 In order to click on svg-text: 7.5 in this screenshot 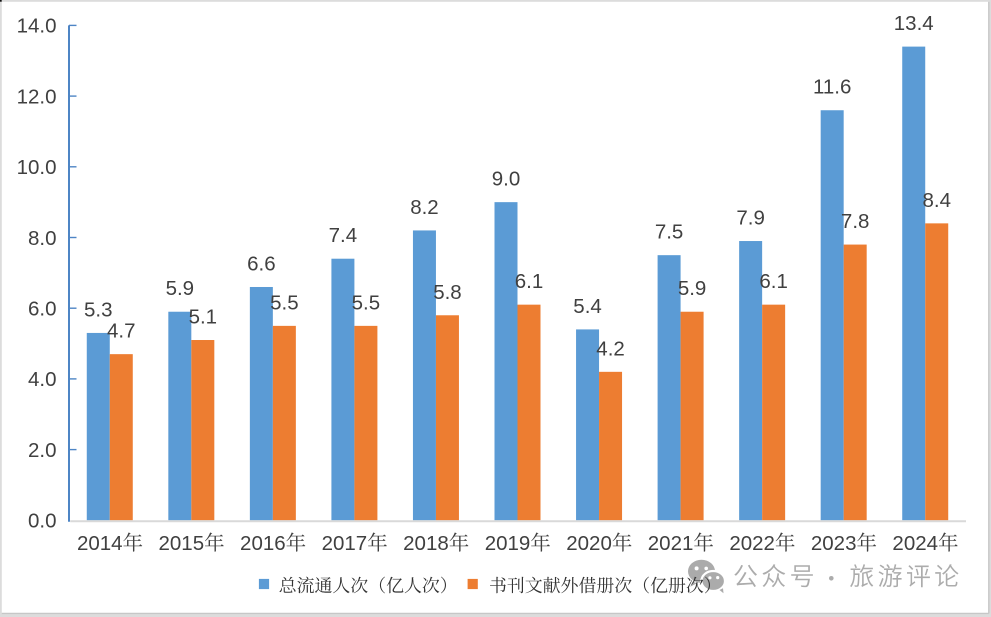, I will do `click(669, 232)`.